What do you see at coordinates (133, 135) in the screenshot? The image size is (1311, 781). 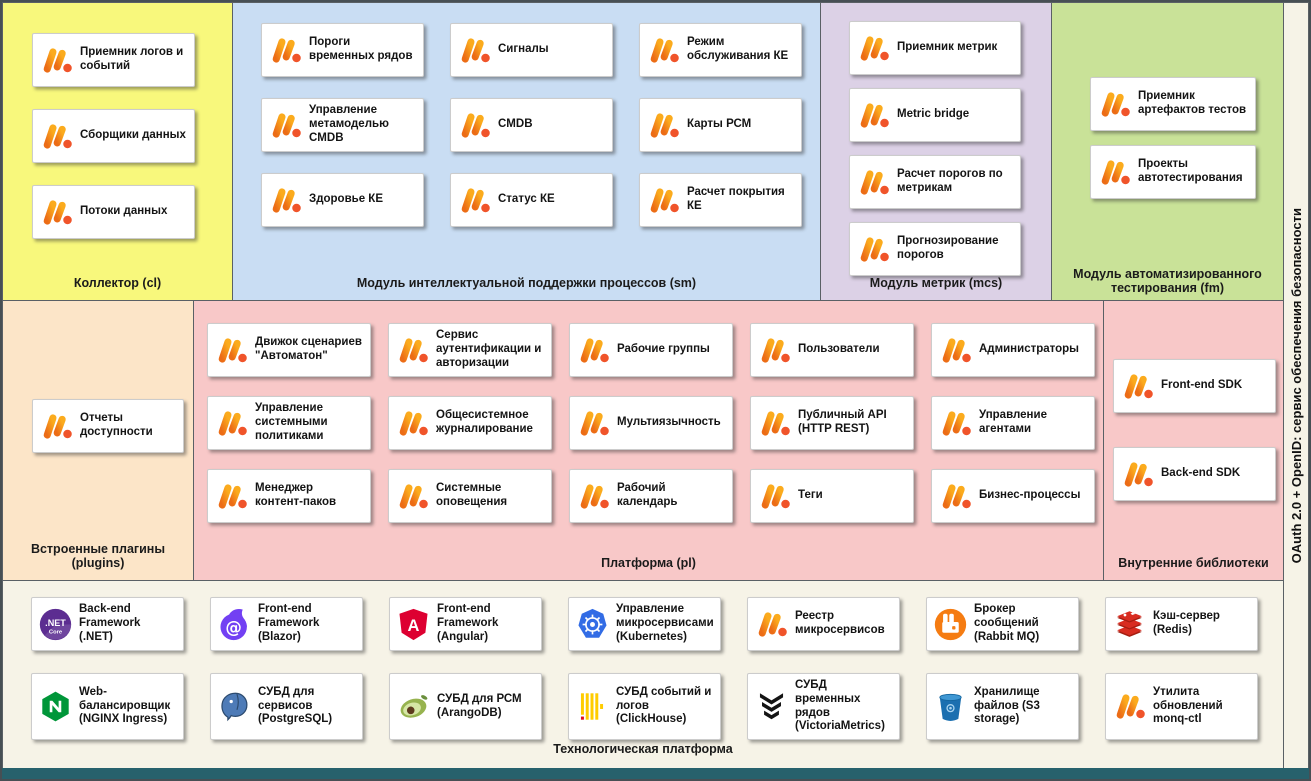 I see `card-label: Сборщики данных` at bounding box center [133, 135].